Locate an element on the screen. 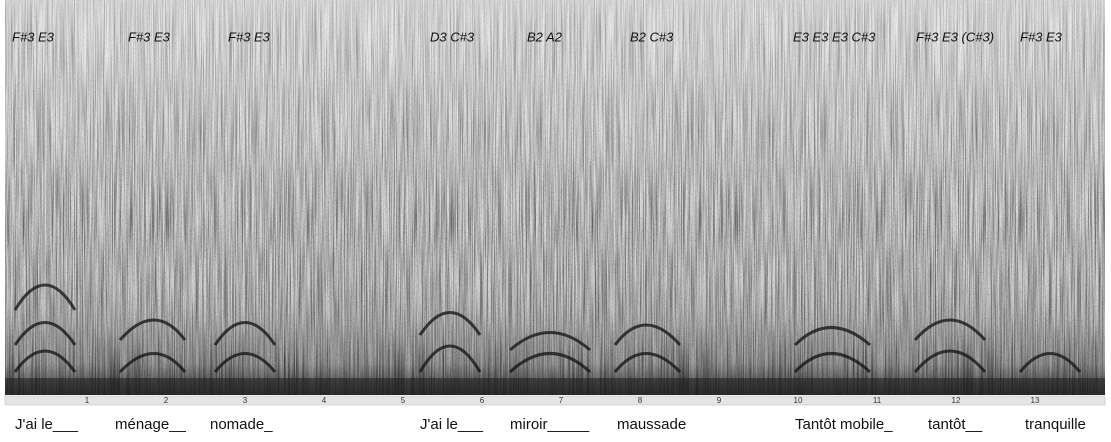 Image resolution: width=1111 pixels, height=442 pixels. time-tick-label: 8 is located at coordinates (640, 400).